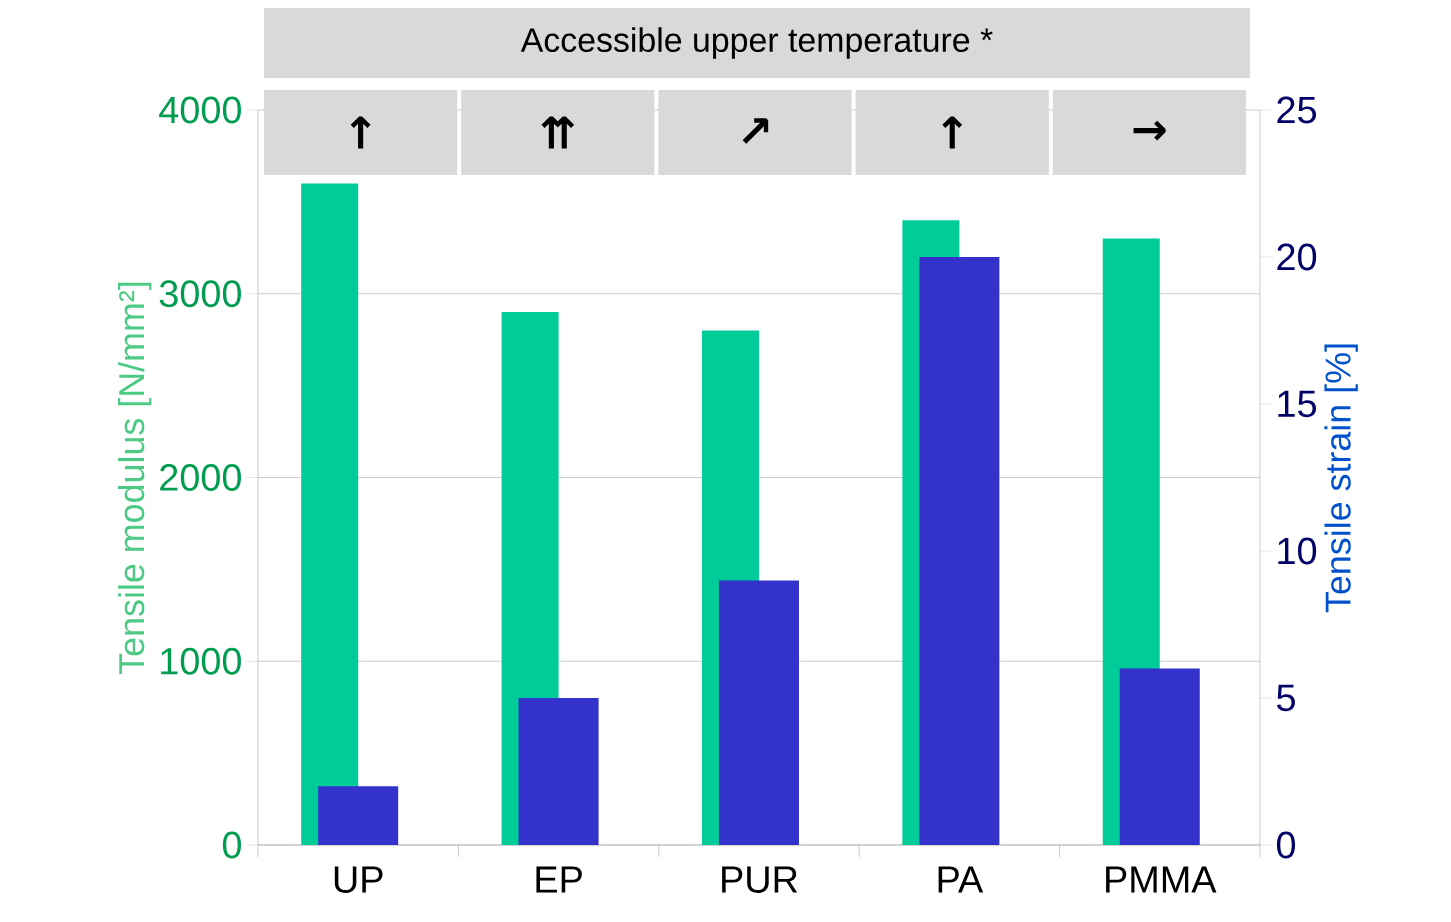 Image resolution: width=1451 pixels, height=922 pixels. I want to click on y-axis-title: Tensile modulus [N/mm²], so click(134, 478).